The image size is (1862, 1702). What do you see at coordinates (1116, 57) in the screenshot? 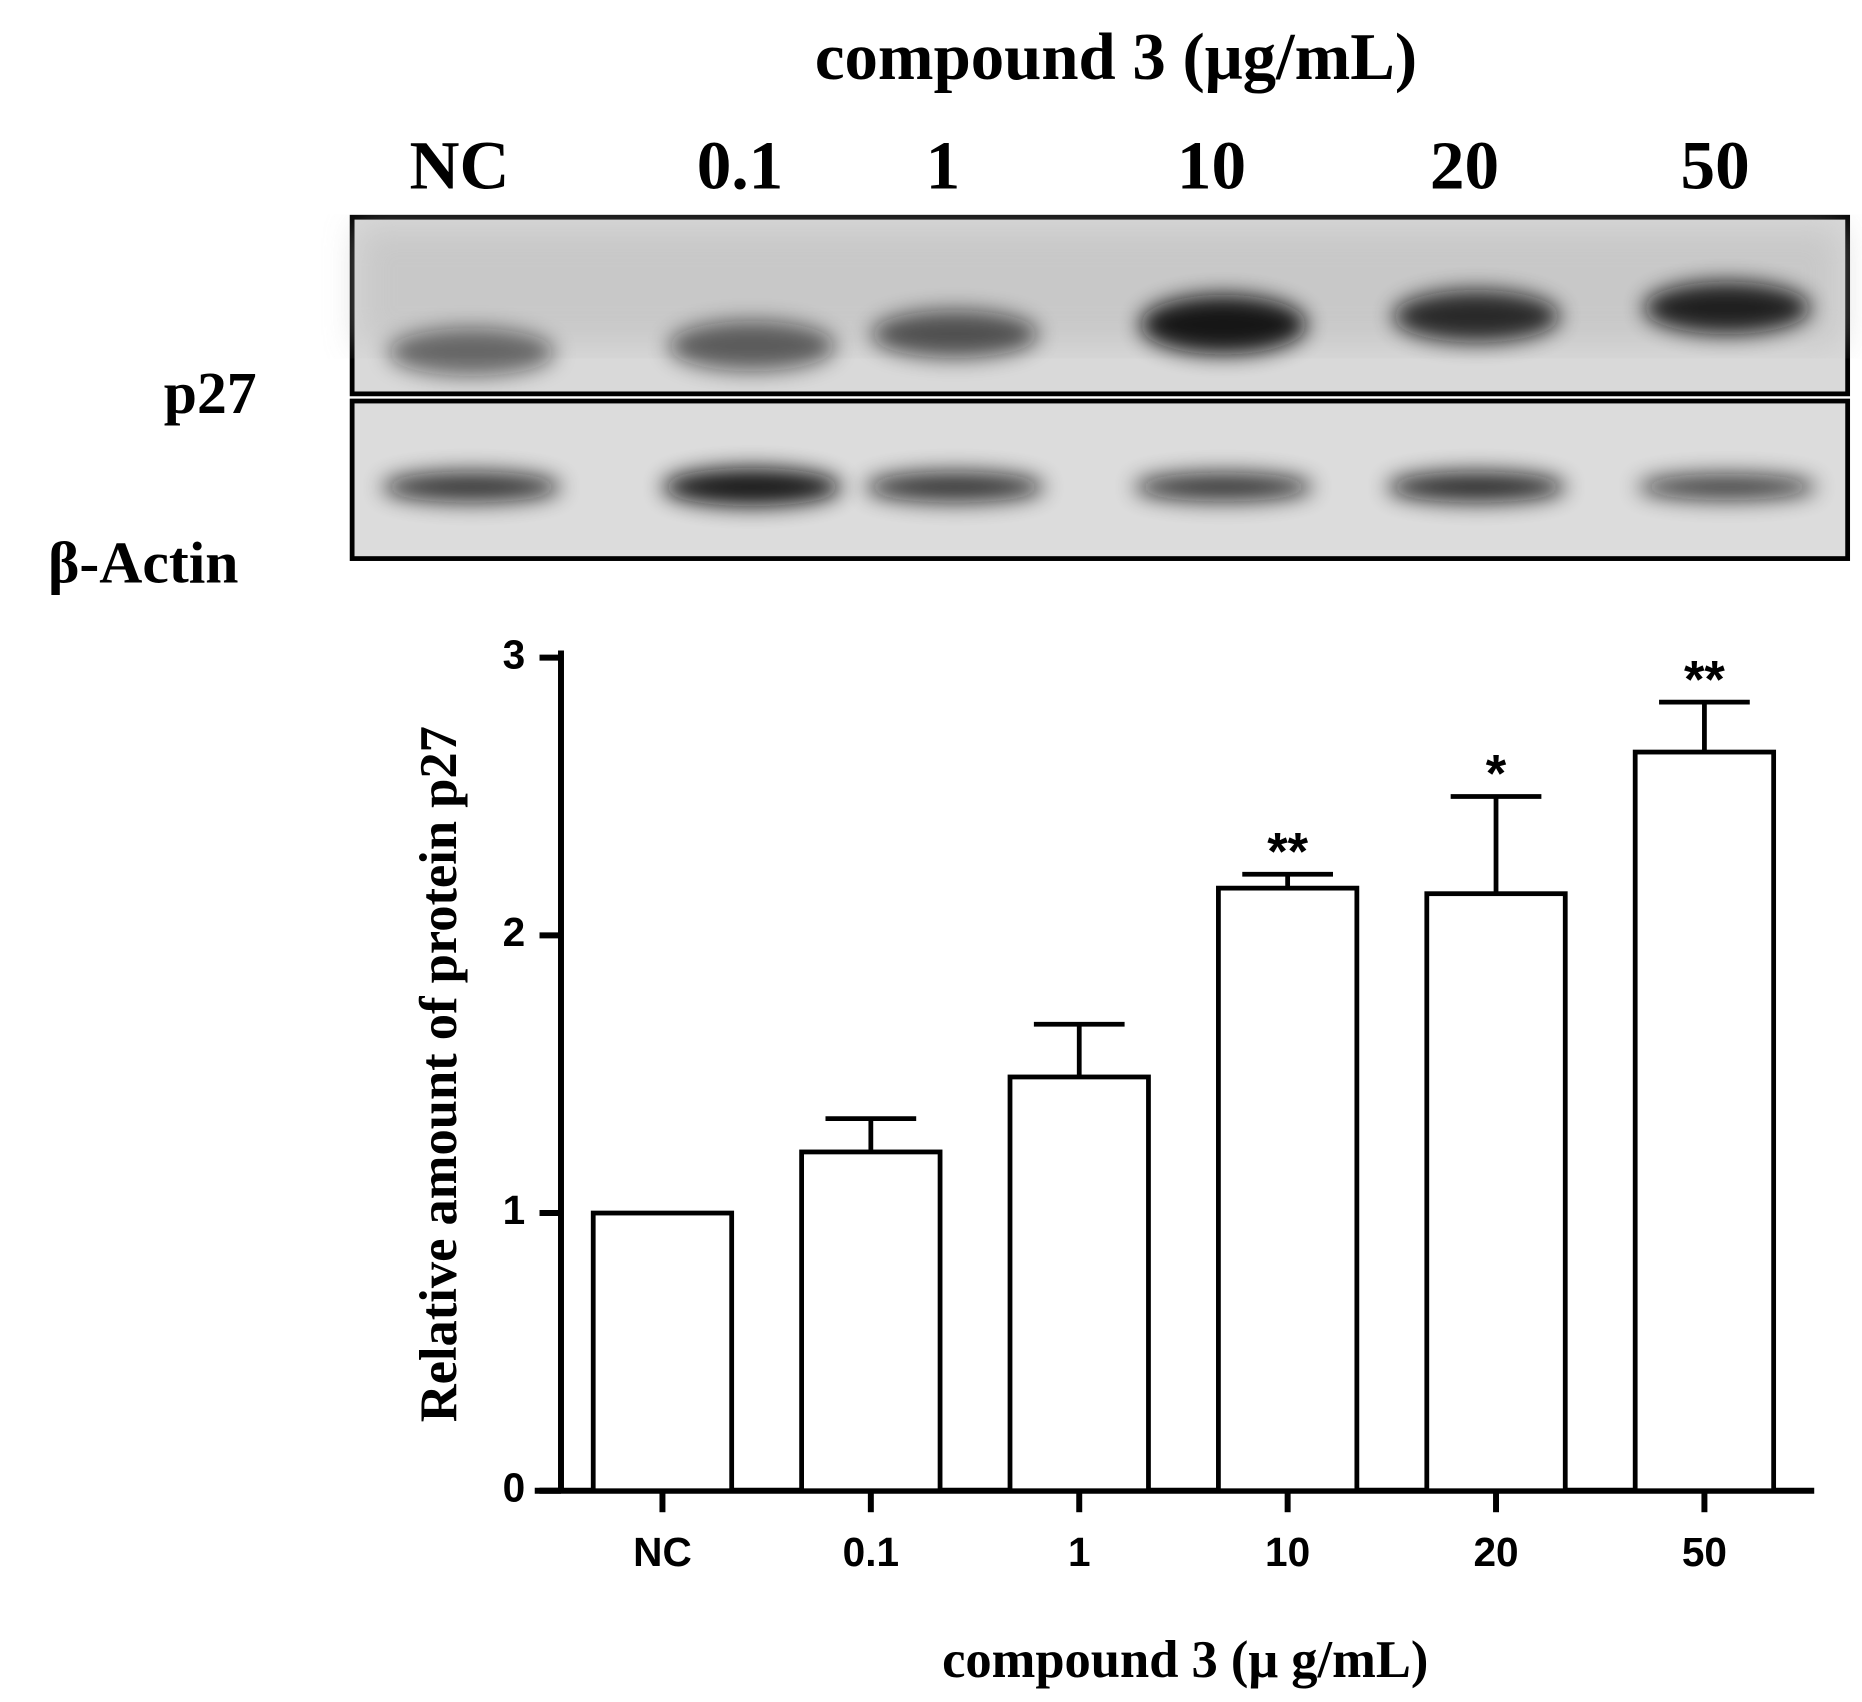
I see `blot-title: compound 3 (μg/mL)` at bounding box center [1116, 57].